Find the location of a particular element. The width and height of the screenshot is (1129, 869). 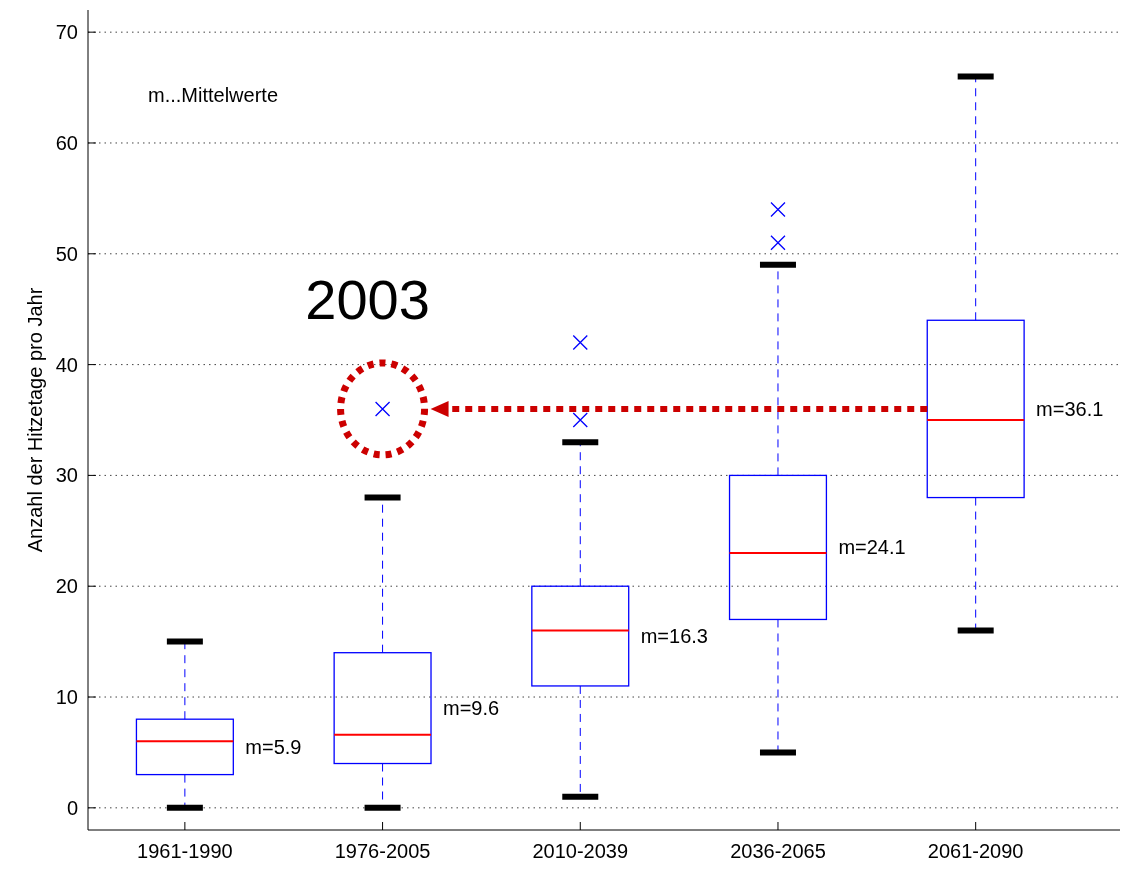

y-tick-label: 70 is located at coordinates (66, 32).